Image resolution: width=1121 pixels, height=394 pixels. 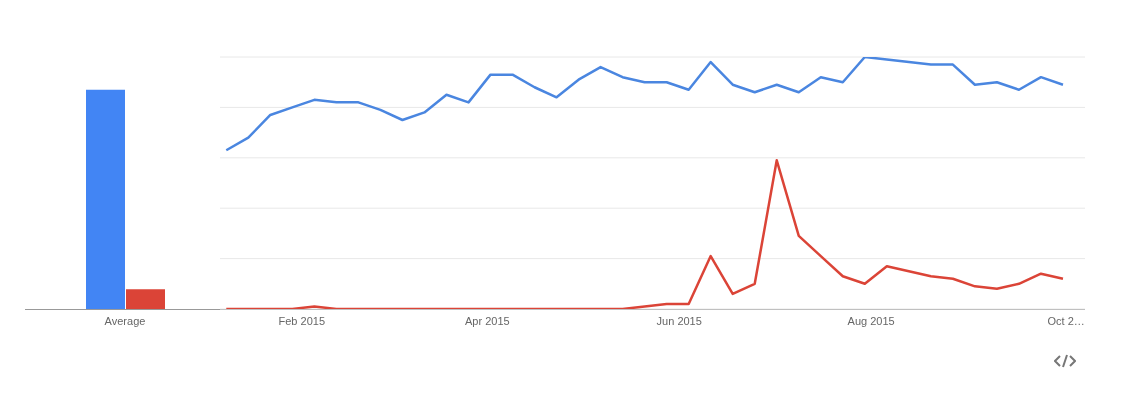 I want to click on x-tick-label: Aug 2015, so click(x=871, y=320).